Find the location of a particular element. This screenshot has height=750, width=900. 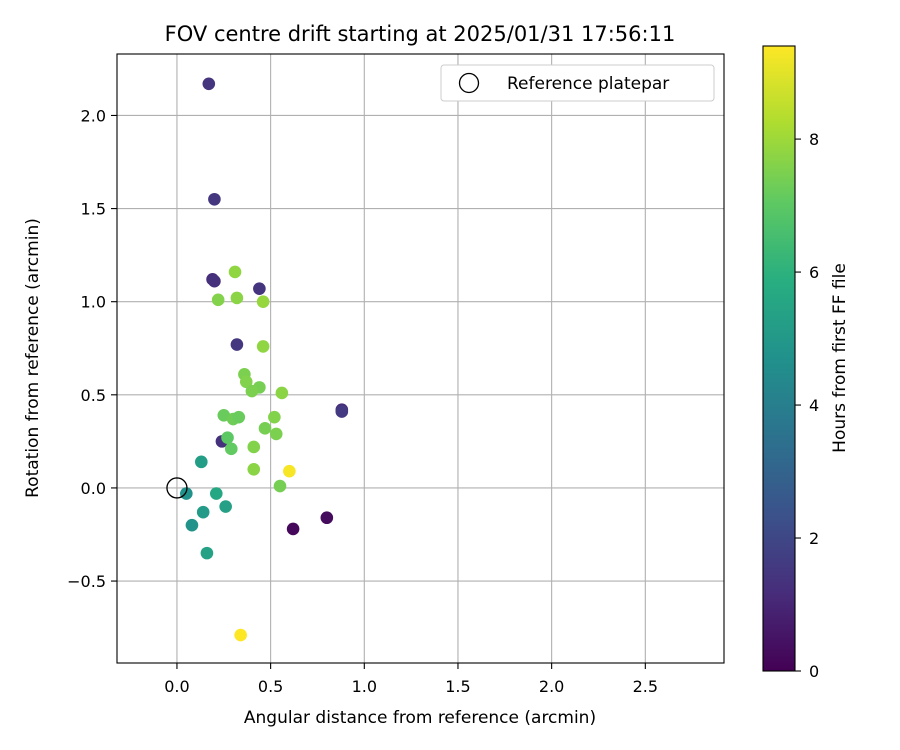

colorbar: 0 2 4 6 8 Hours from first FF file is located at coordinates (806, 363).